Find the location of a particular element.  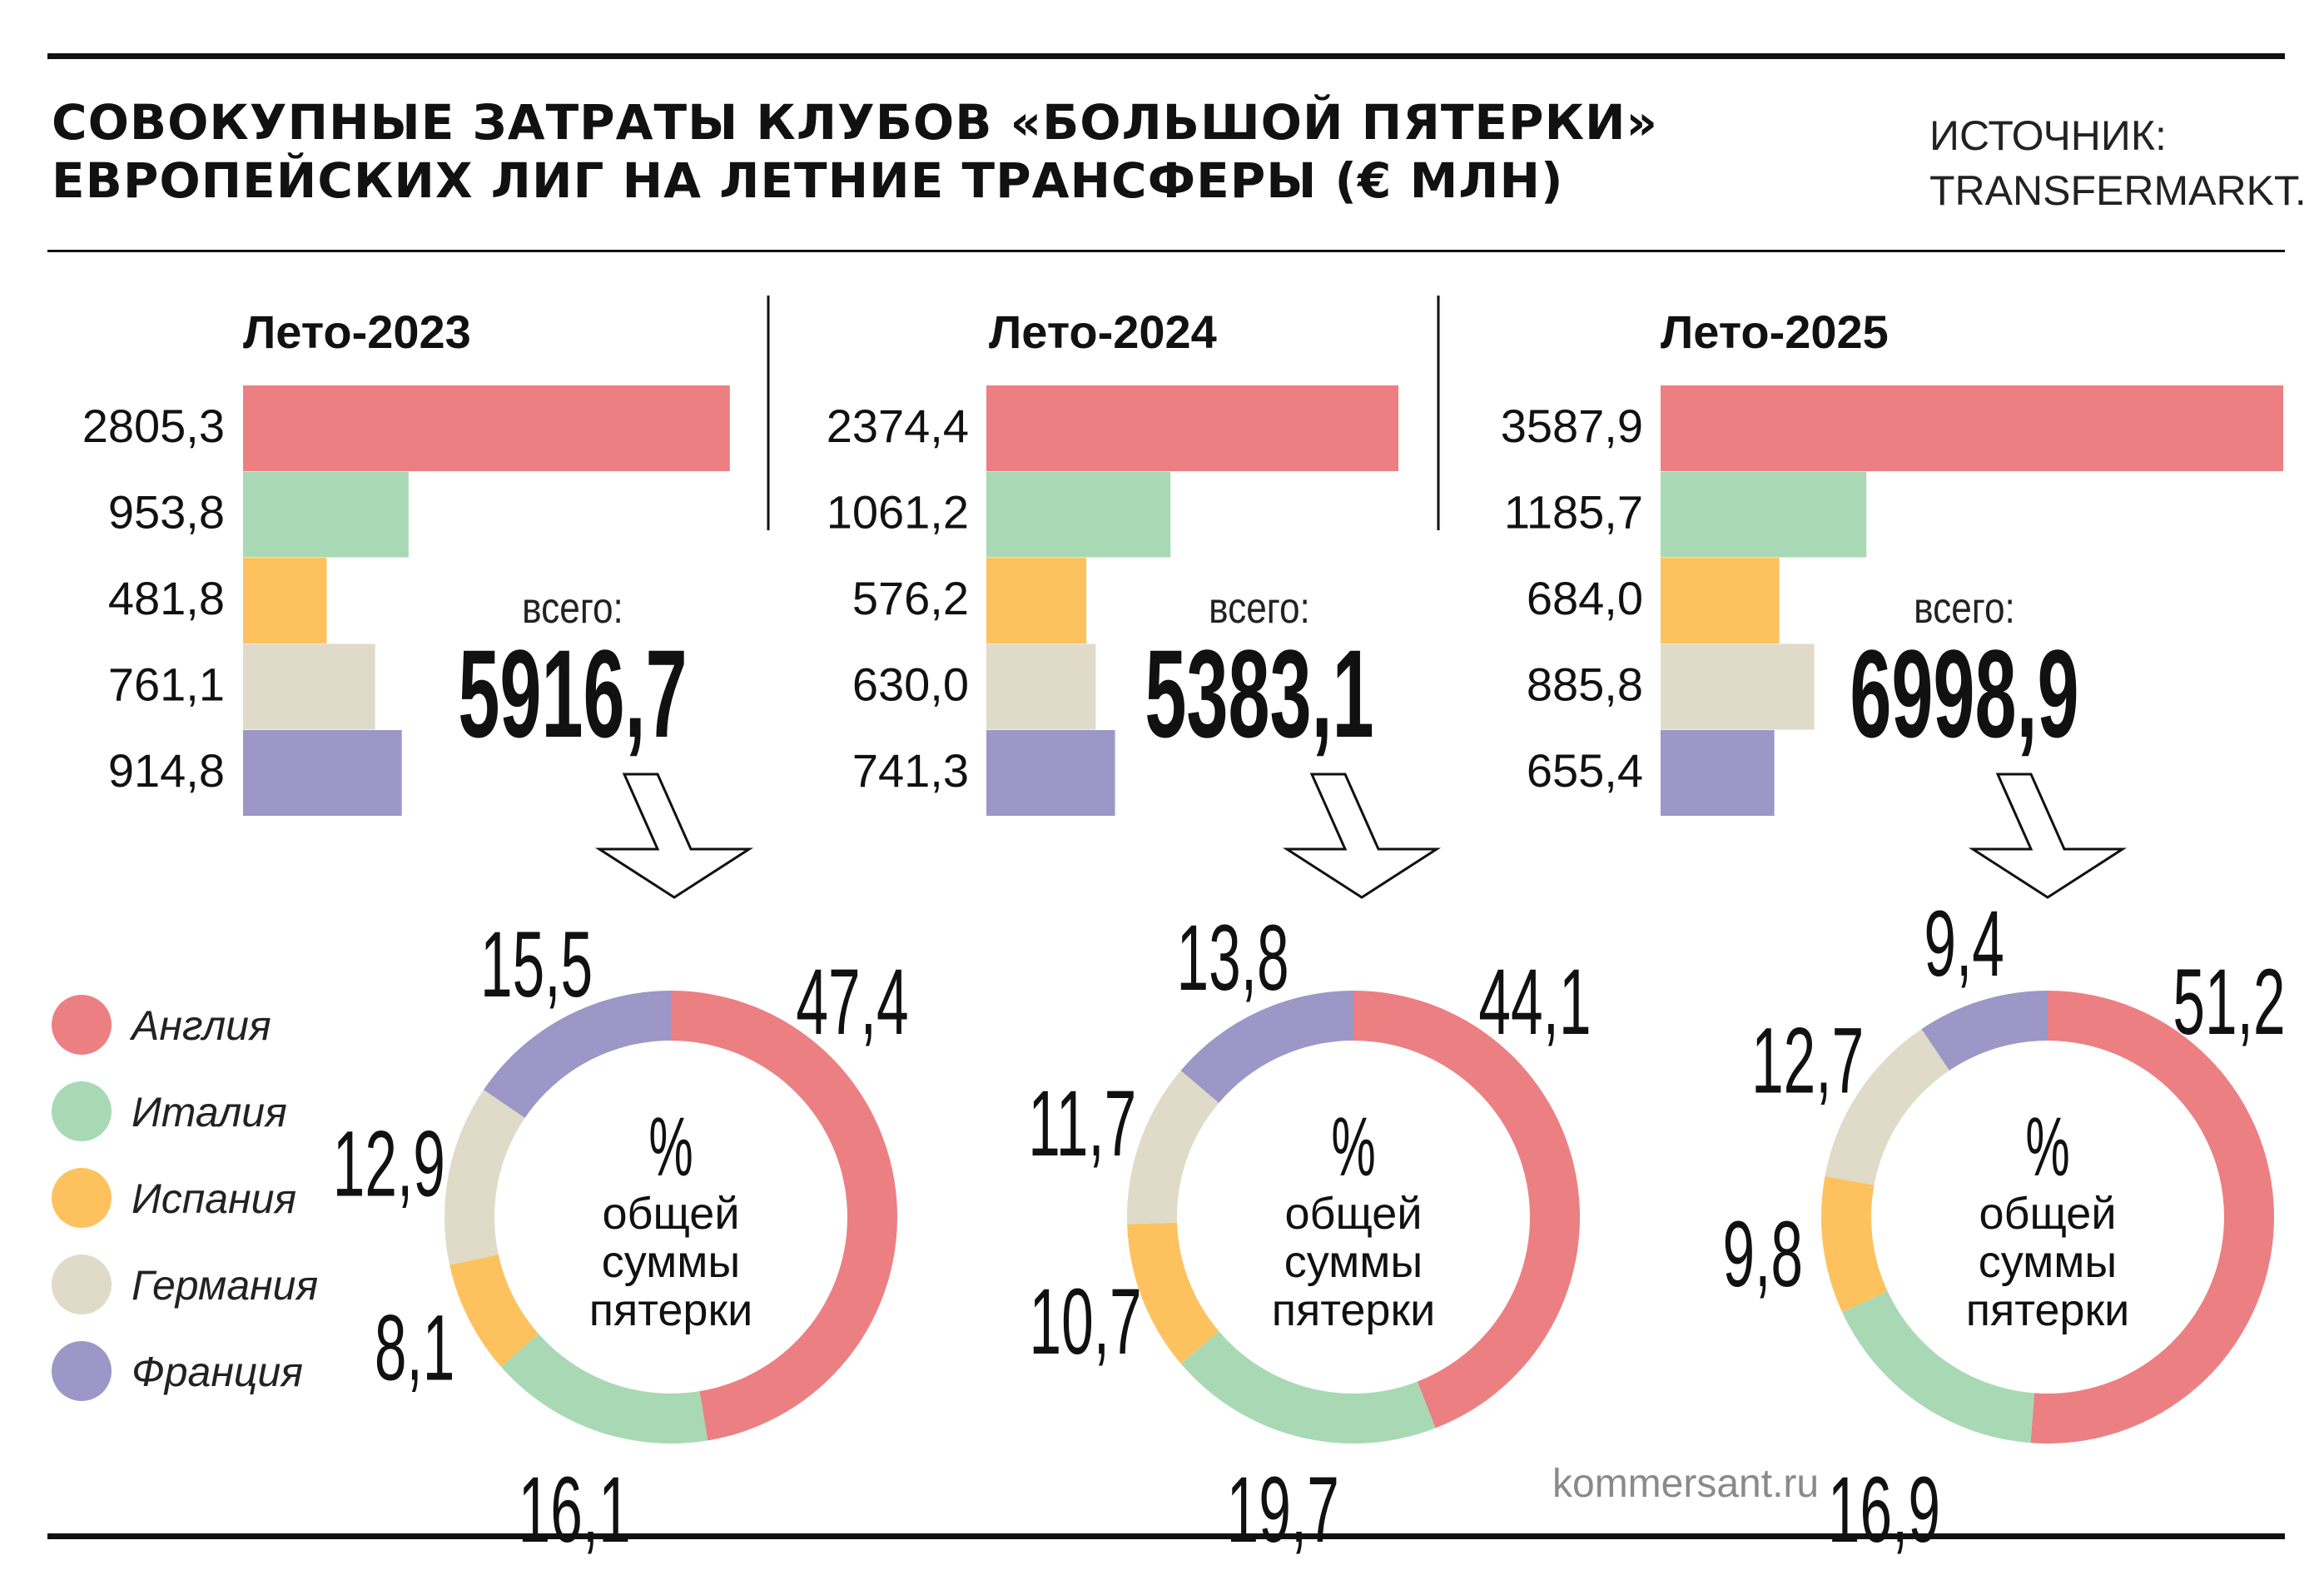

donut-value-label: 16,1 is located at coordinates (575, 1510).